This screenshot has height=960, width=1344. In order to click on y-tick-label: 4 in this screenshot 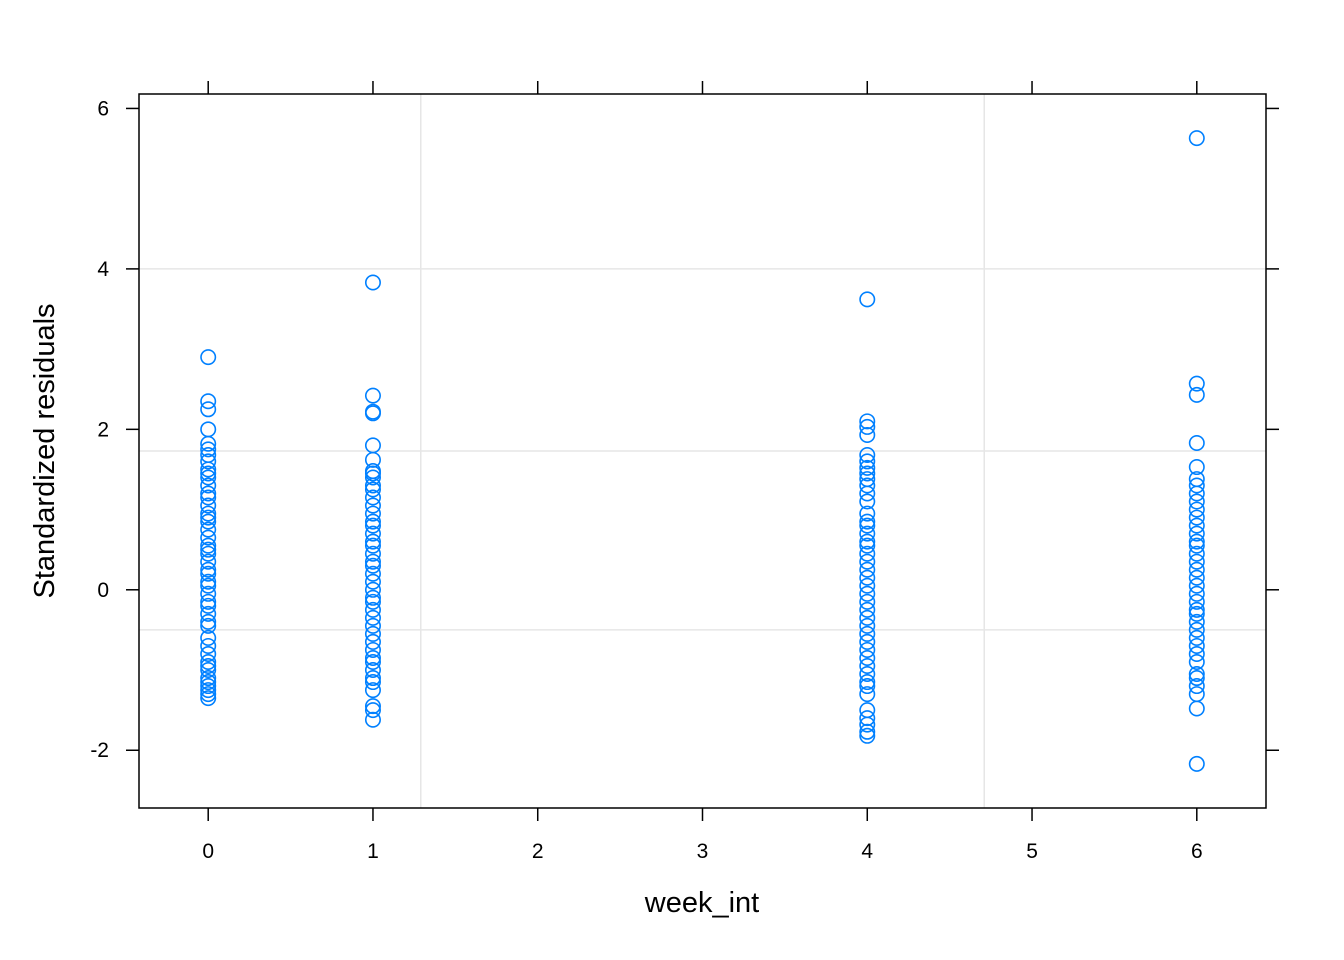, I will do `click(103, 269)`.